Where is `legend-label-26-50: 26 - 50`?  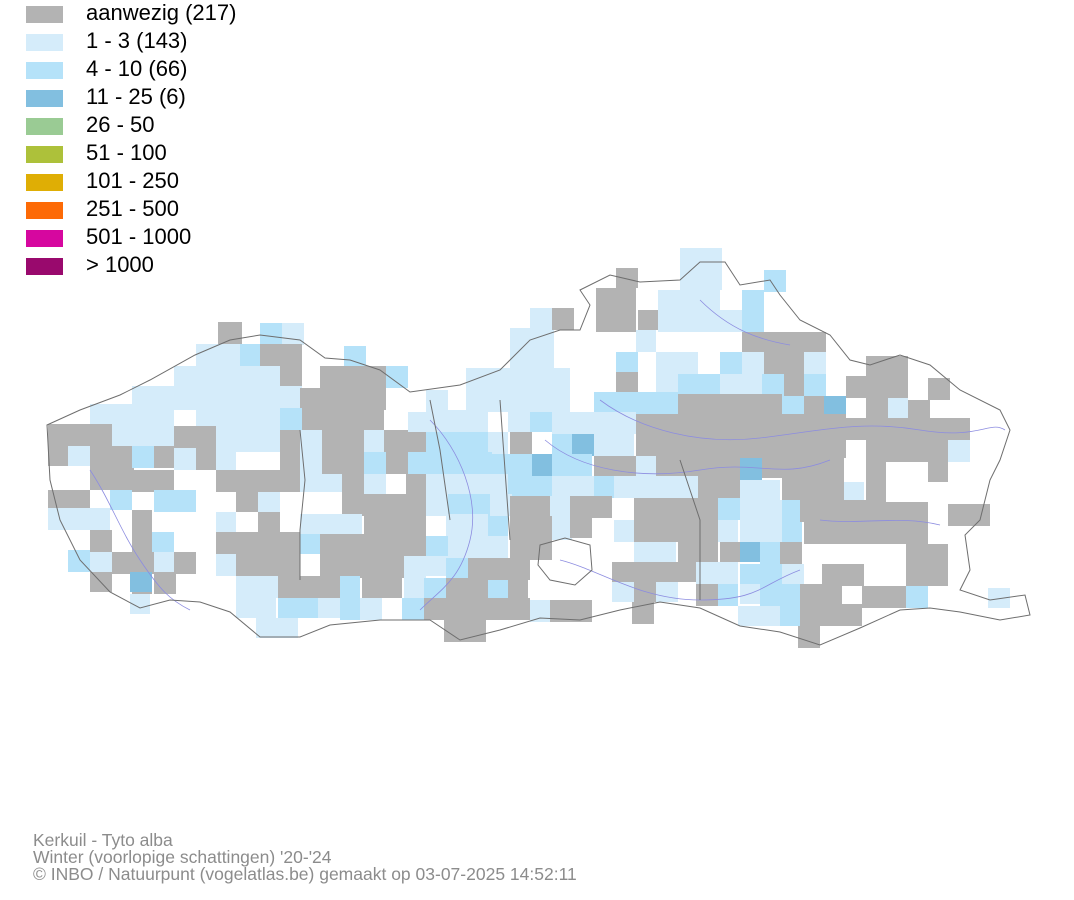 legend-label-26-50: 26 - 50 is located at coordinates (120, 124).